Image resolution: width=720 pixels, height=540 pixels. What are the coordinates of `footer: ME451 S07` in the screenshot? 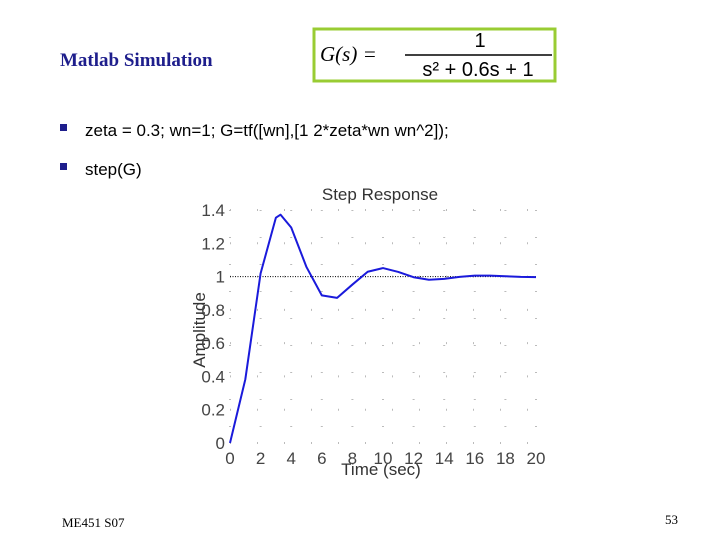 It's located at (93, 522).